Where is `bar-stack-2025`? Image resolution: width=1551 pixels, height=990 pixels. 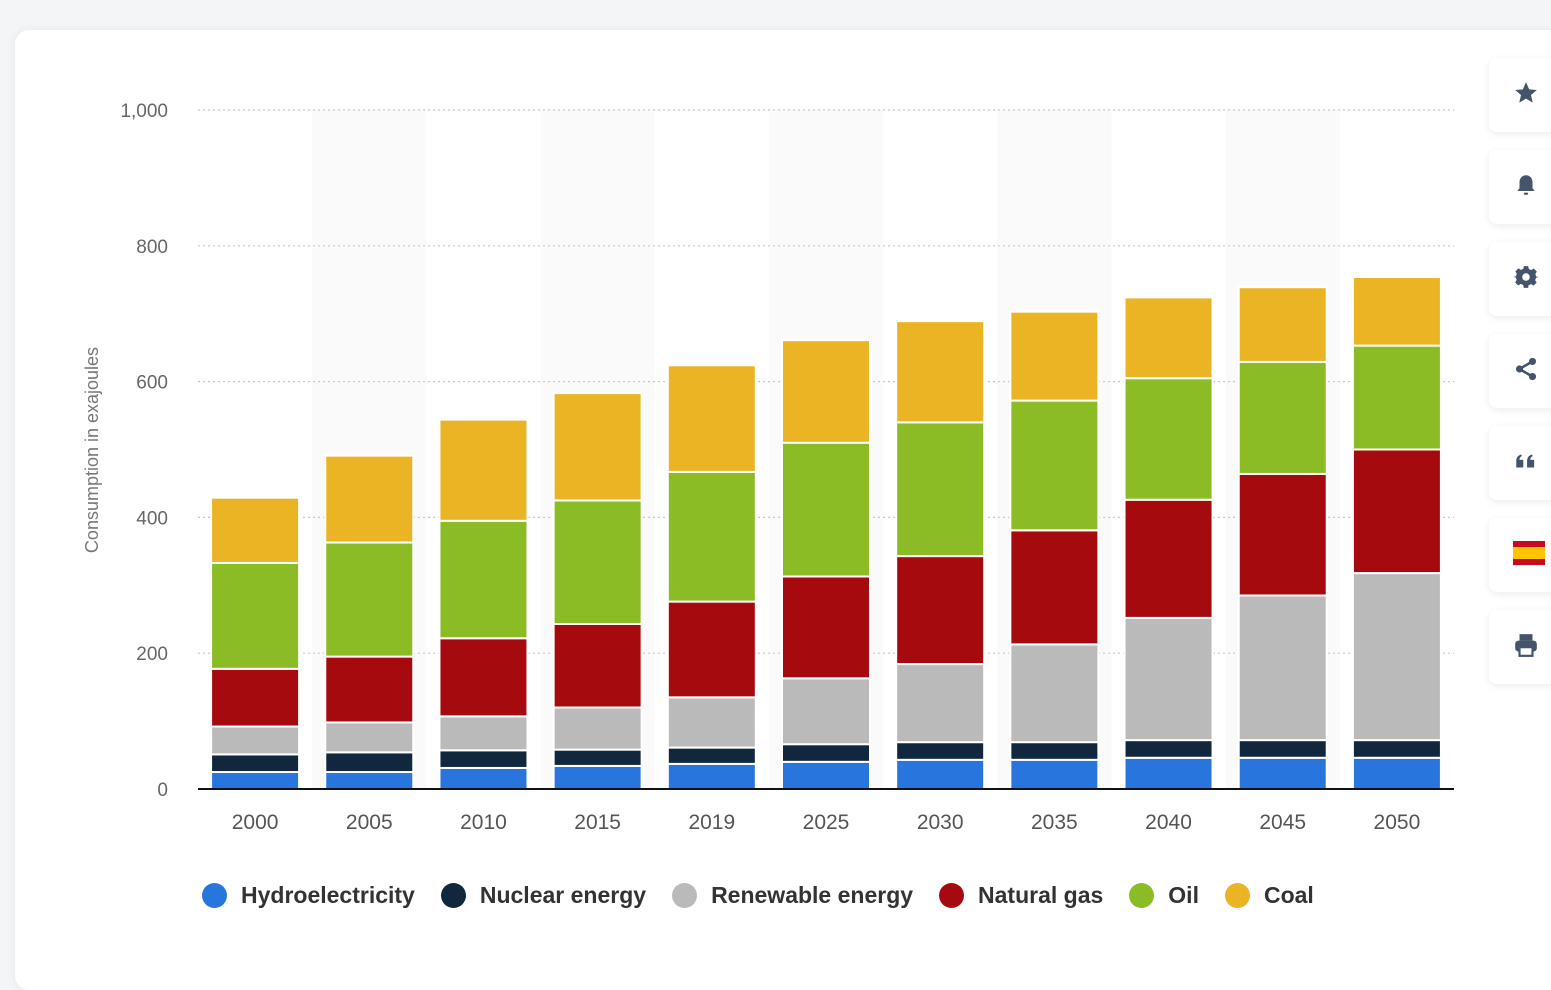
bar-stack-2025 is located at coordinates (826, 565).